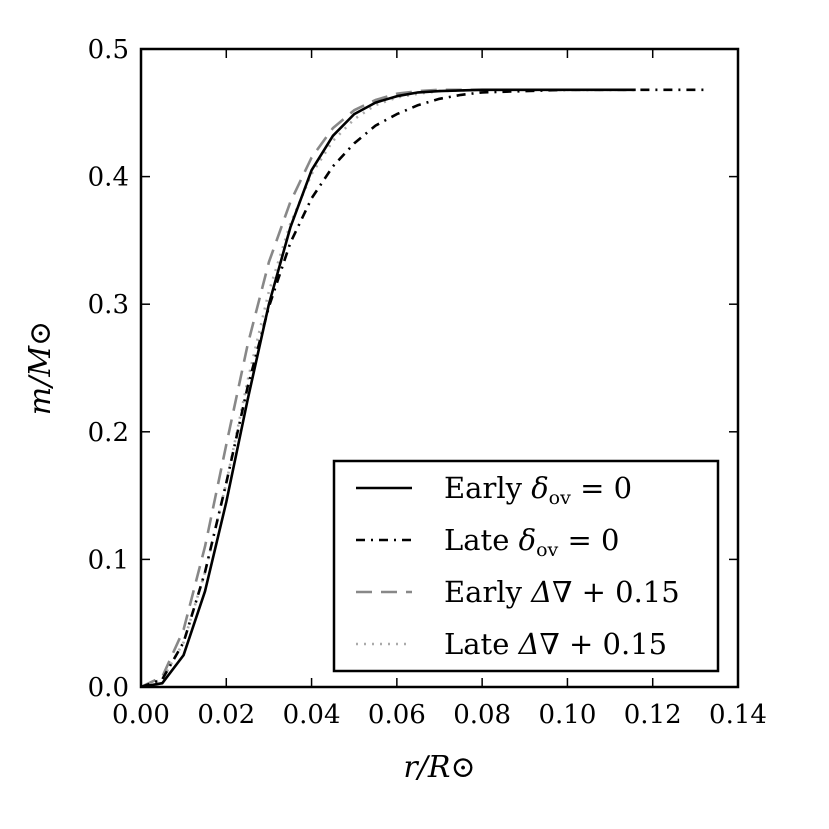 Image resolution: width=829 pixels, height=829 pixels. What do you see at coordinates (653, 715) in the screenshot?
I see `x-tick-label: 0.12` at bounding box center [653, 715].